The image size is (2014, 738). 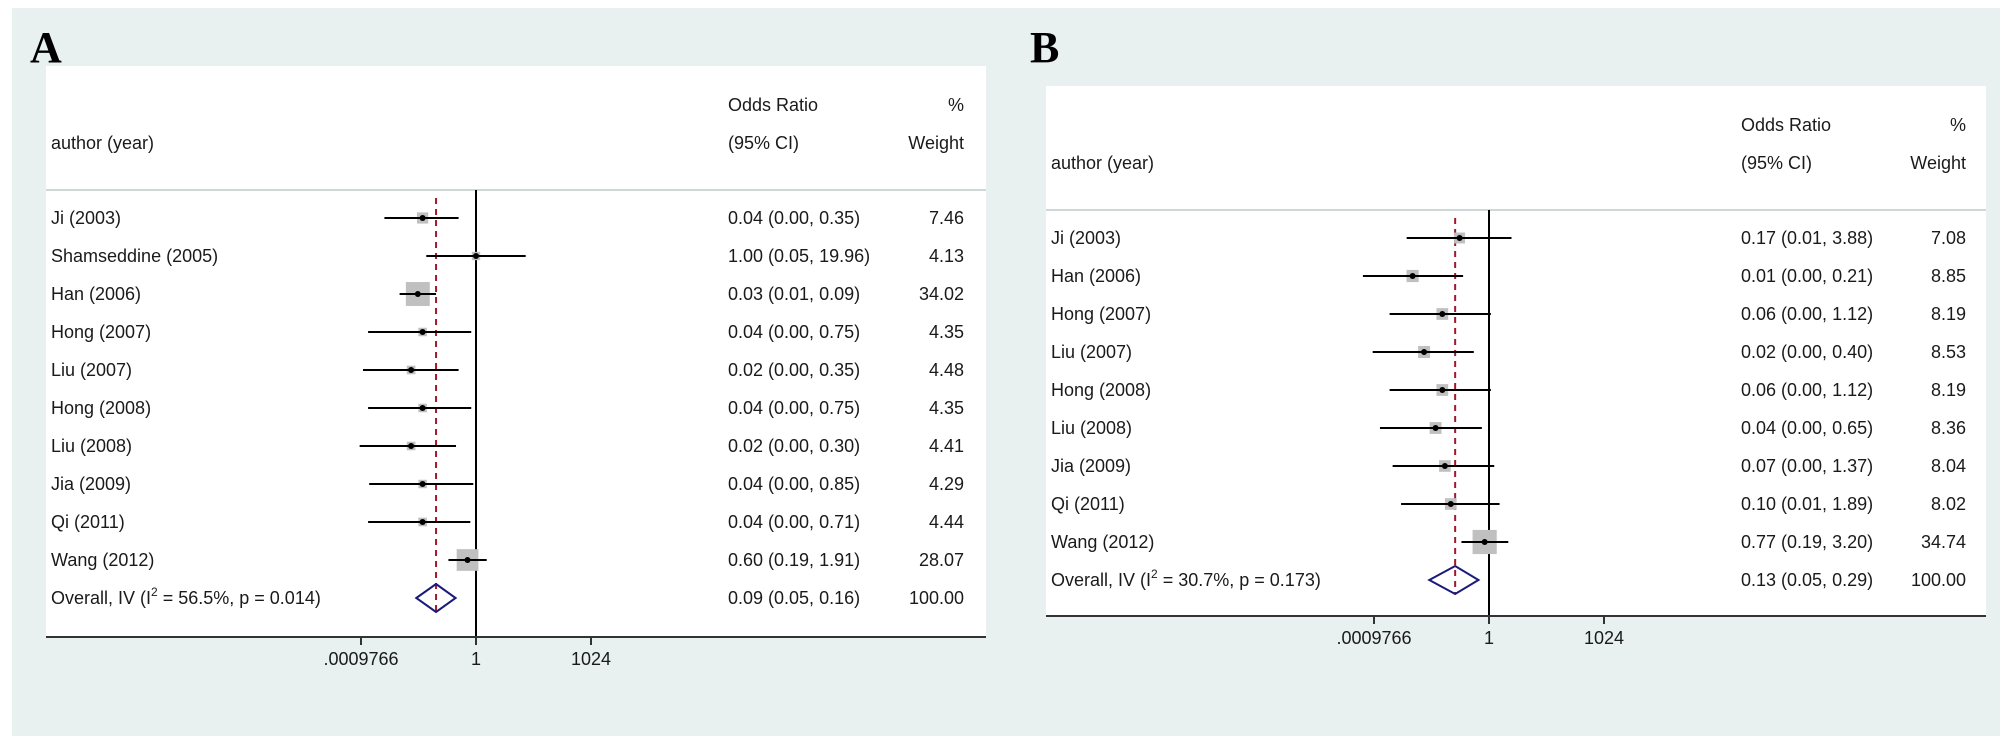 What do you see at coordinates (101, 598) in the screenshot?
I see `overall-label-prefix: Overall, IV (I` at bounding box center [101, 598].